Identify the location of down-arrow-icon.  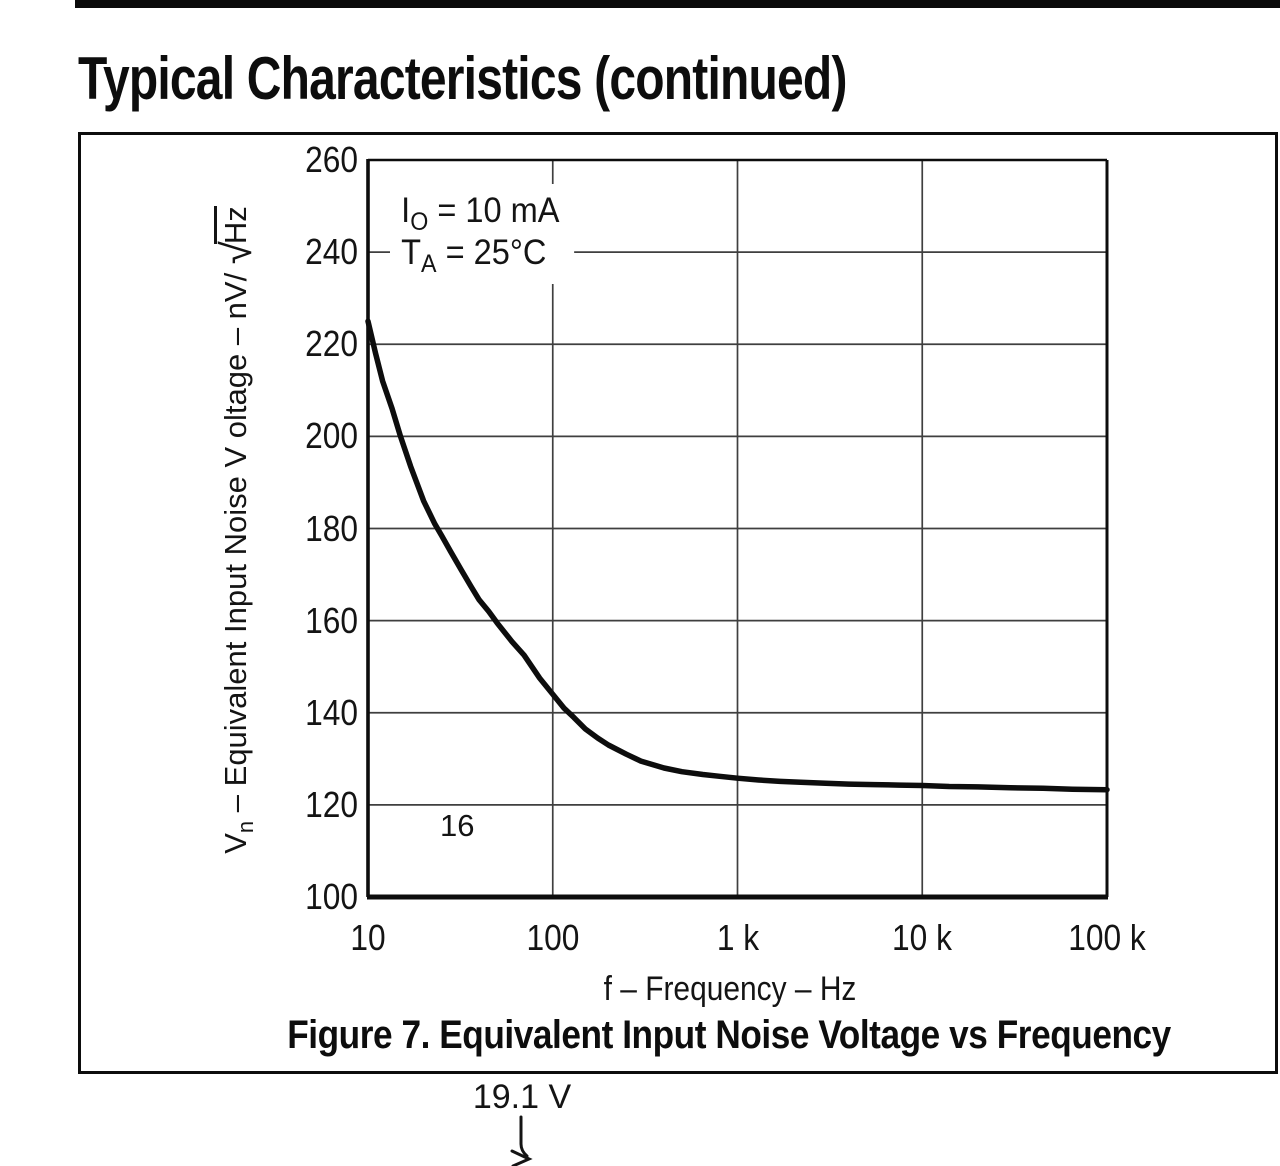
(521, 1140).